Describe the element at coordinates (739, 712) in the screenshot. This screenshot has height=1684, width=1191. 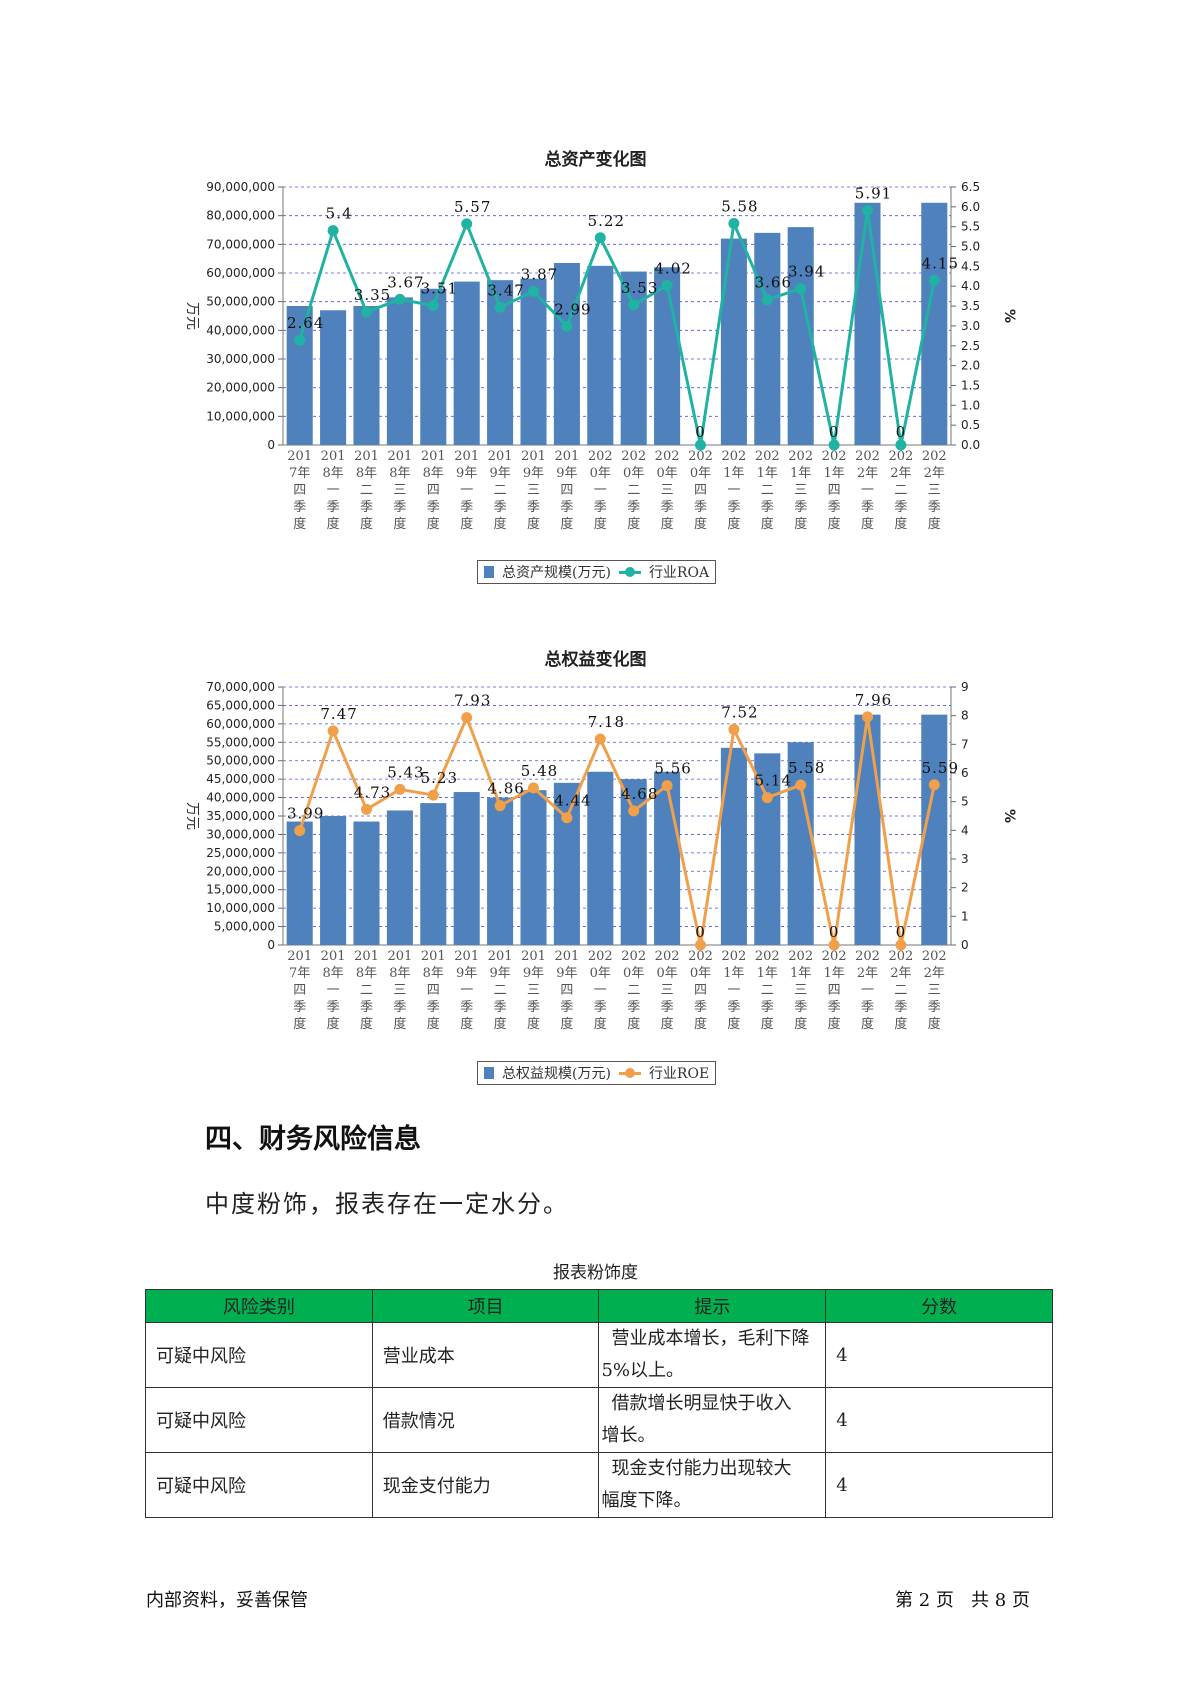
I see `data-label: 7.52` at that location.